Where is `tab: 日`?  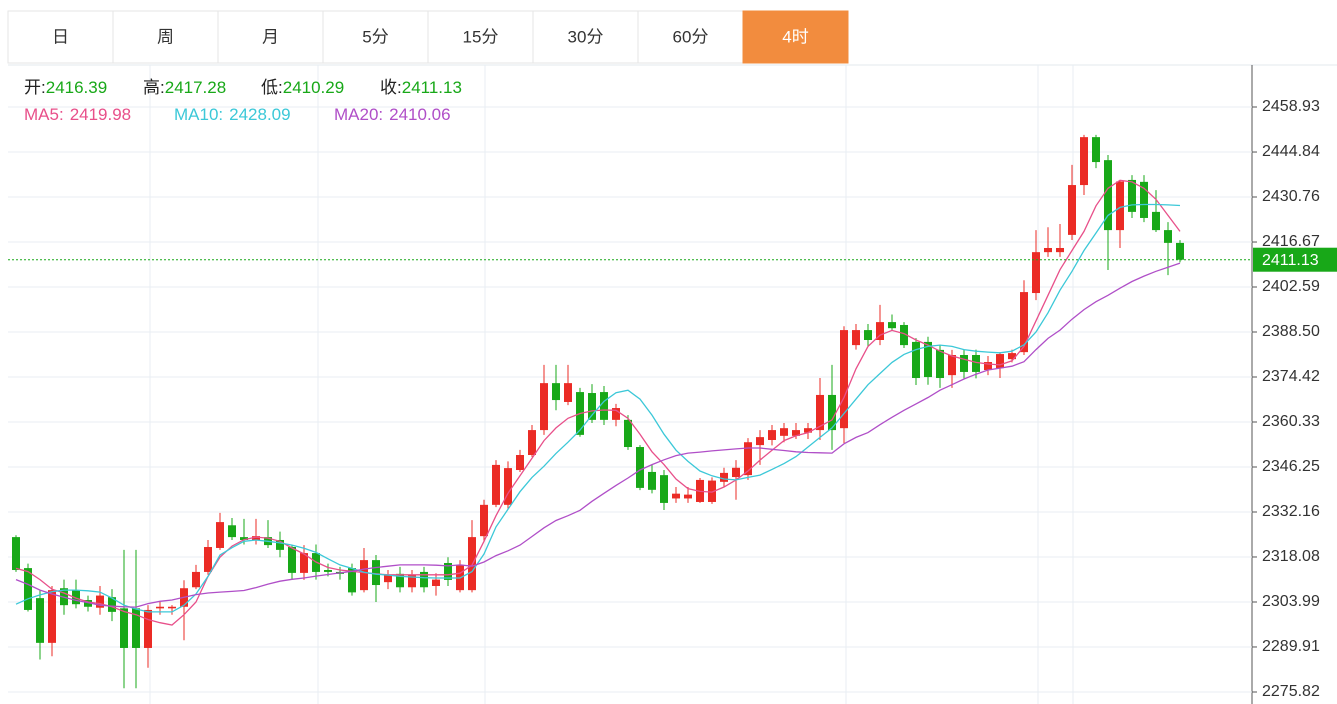
tab: 日 is located at coordinates (60, 37).